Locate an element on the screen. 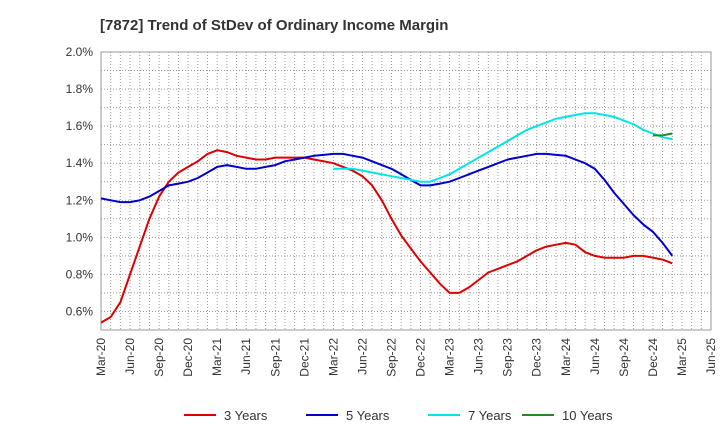  x-tick-label: Jun-21 is located at coordinates (246, 356).